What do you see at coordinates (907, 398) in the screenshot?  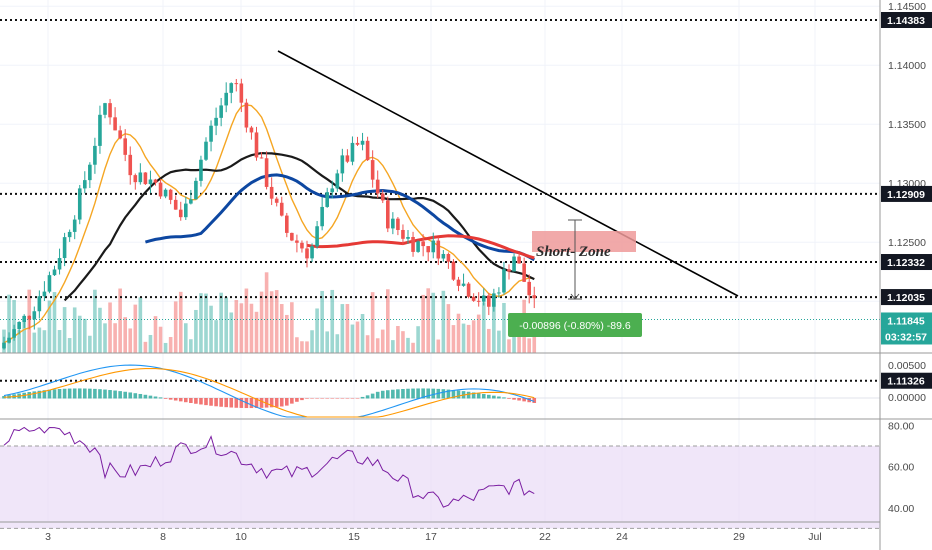 I see `macd-tick-label: 0.00000` at bounding box center [907, 398].